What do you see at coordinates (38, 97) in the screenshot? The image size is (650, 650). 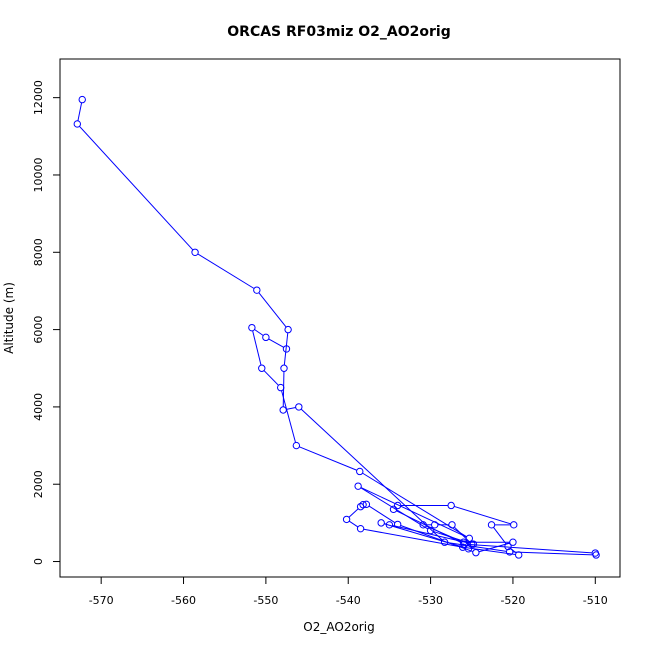 I see `y-tick-label: 12000` at bounding box center [38, 97].